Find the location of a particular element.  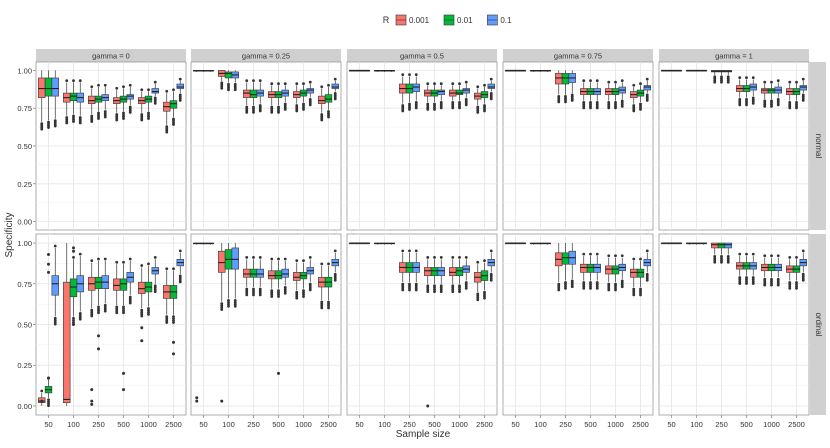

box-ordinal-3-500-0.01 is located at coordinates (590, 268).